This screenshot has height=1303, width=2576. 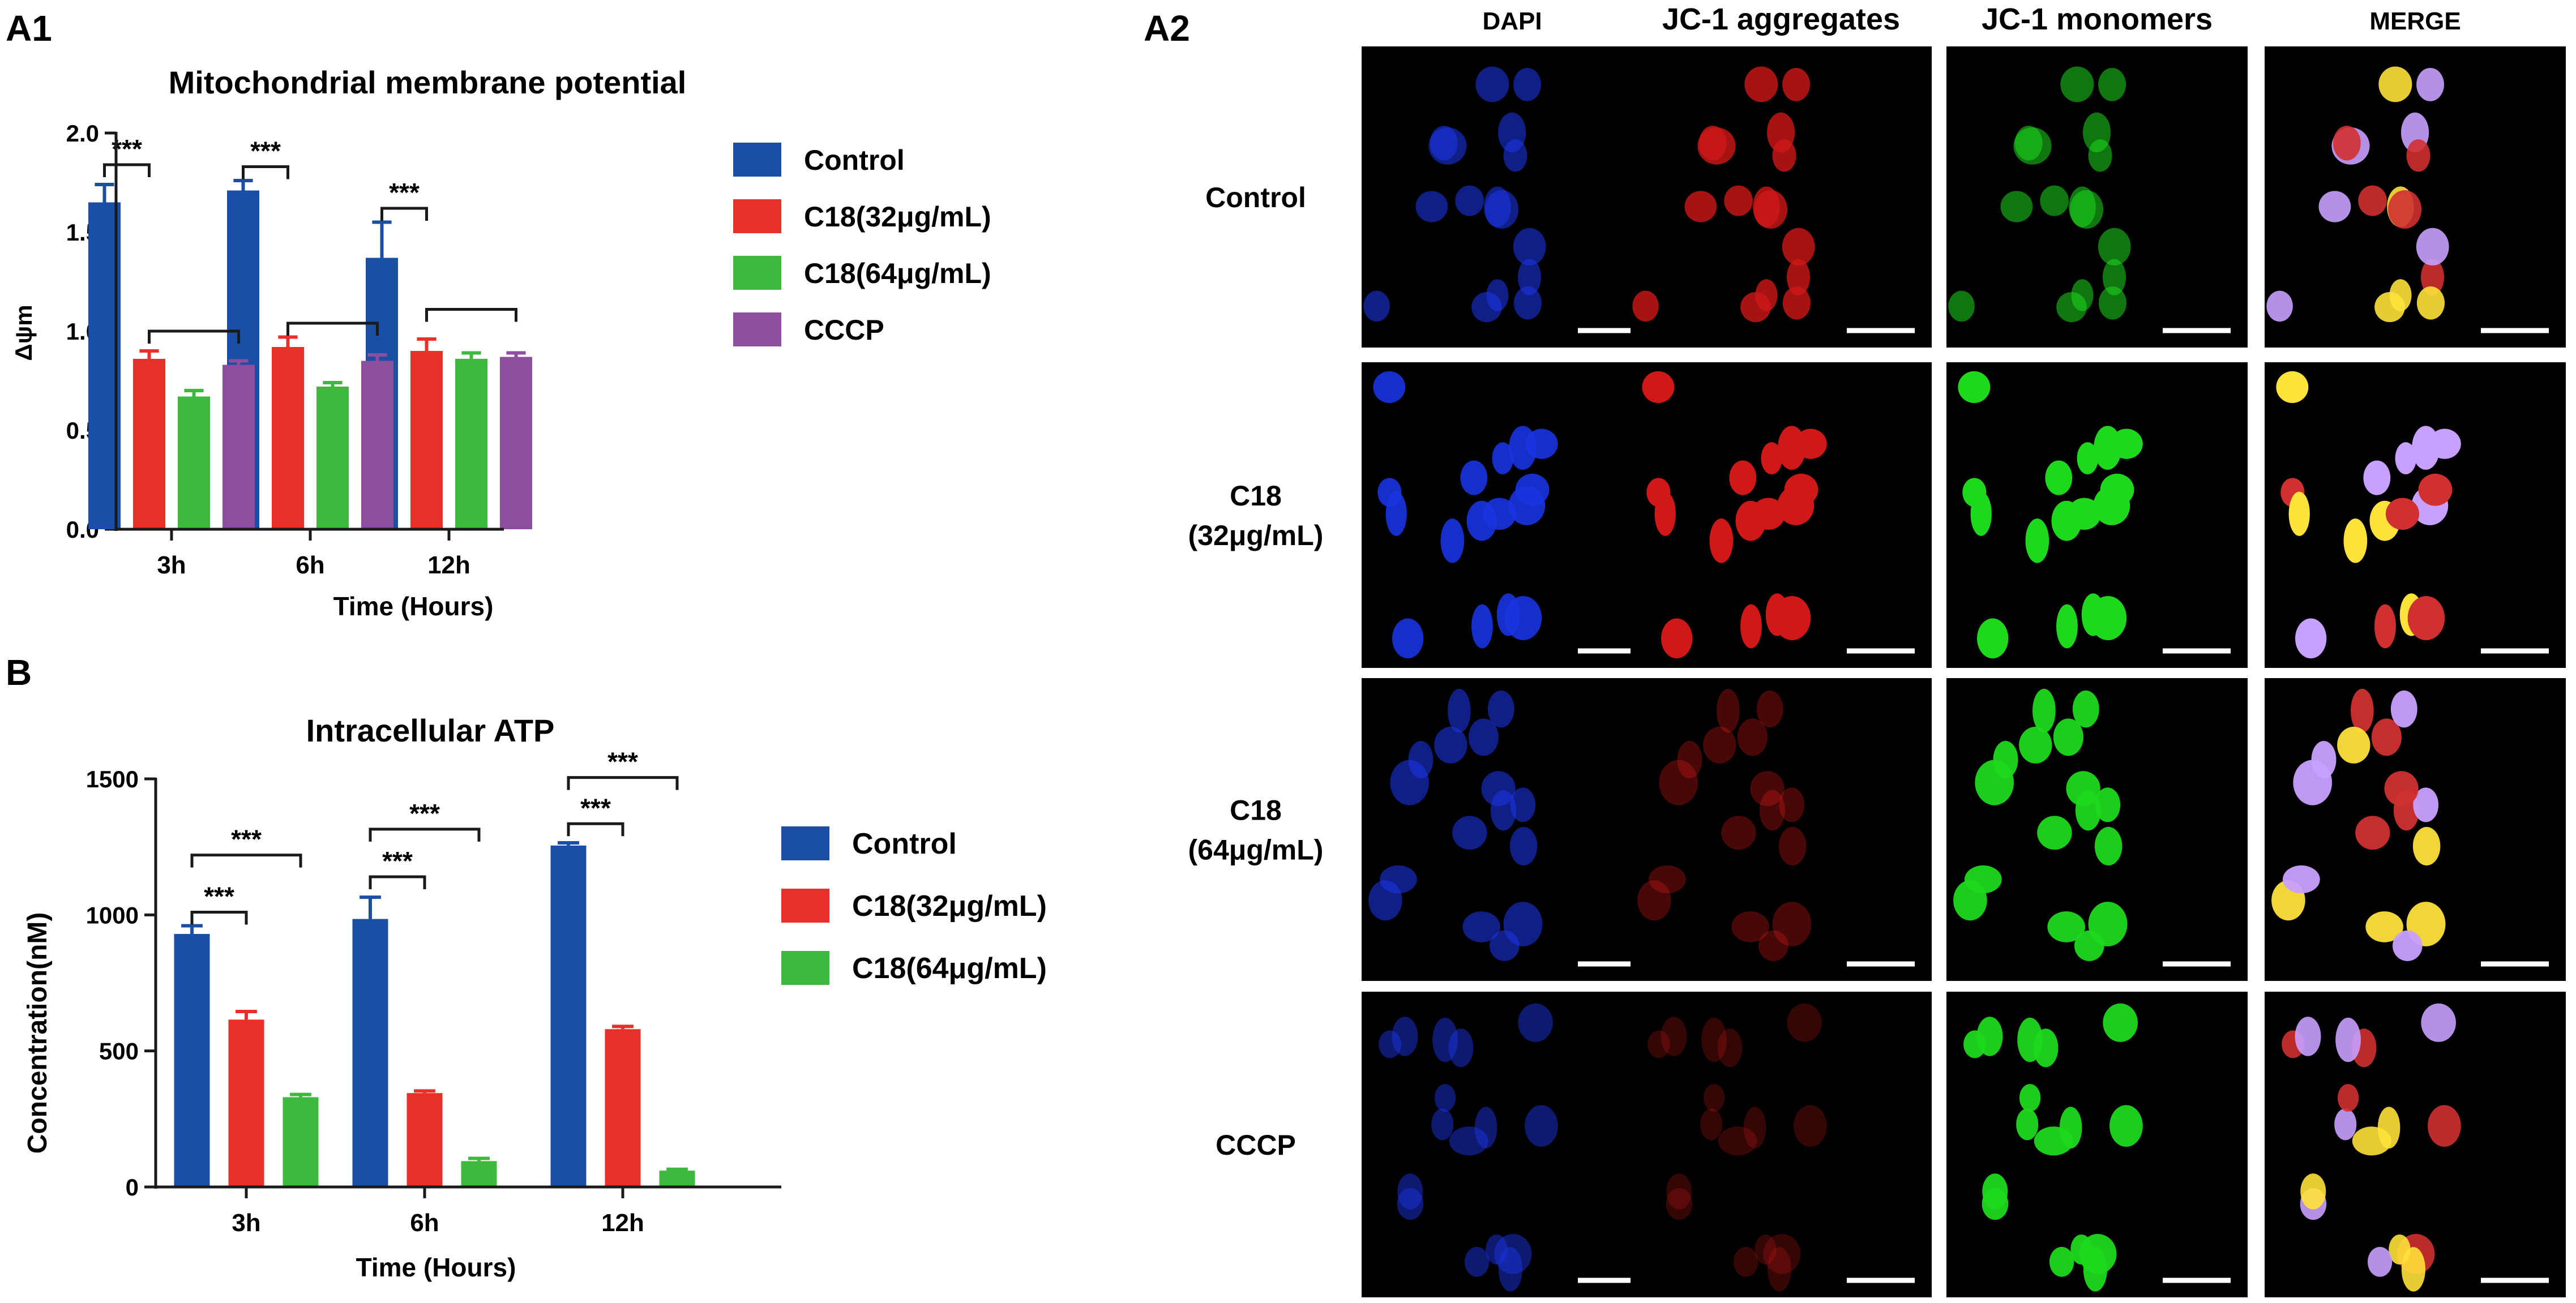 I want to click on micrograph-column-header: JC-1 monomers, so click(x=2097, y=19).